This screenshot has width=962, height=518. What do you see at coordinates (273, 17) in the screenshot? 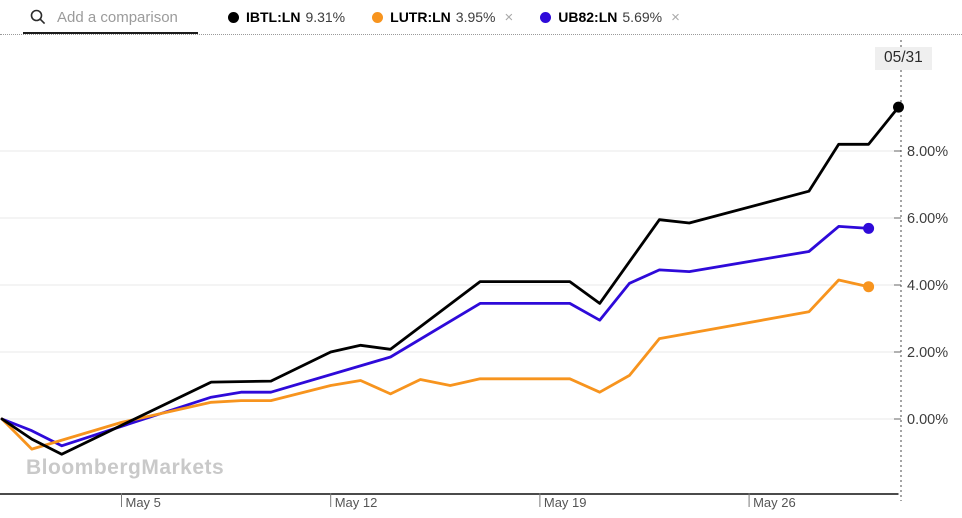
I see `legend-ticker: IBTL:LN` at bounding box center [273, 17].